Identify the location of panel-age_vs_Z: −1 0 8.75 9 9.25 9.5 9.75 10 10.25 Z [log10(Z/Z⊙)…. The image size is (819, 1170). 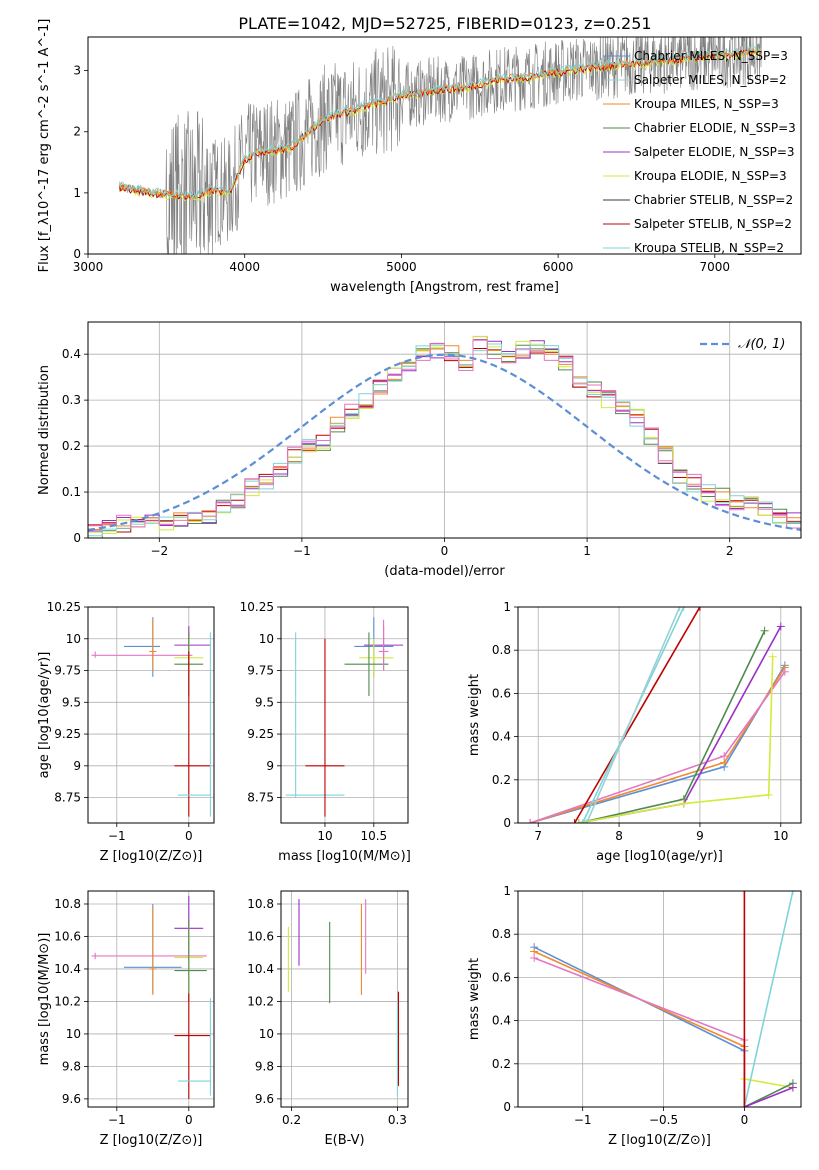
(126, 732).